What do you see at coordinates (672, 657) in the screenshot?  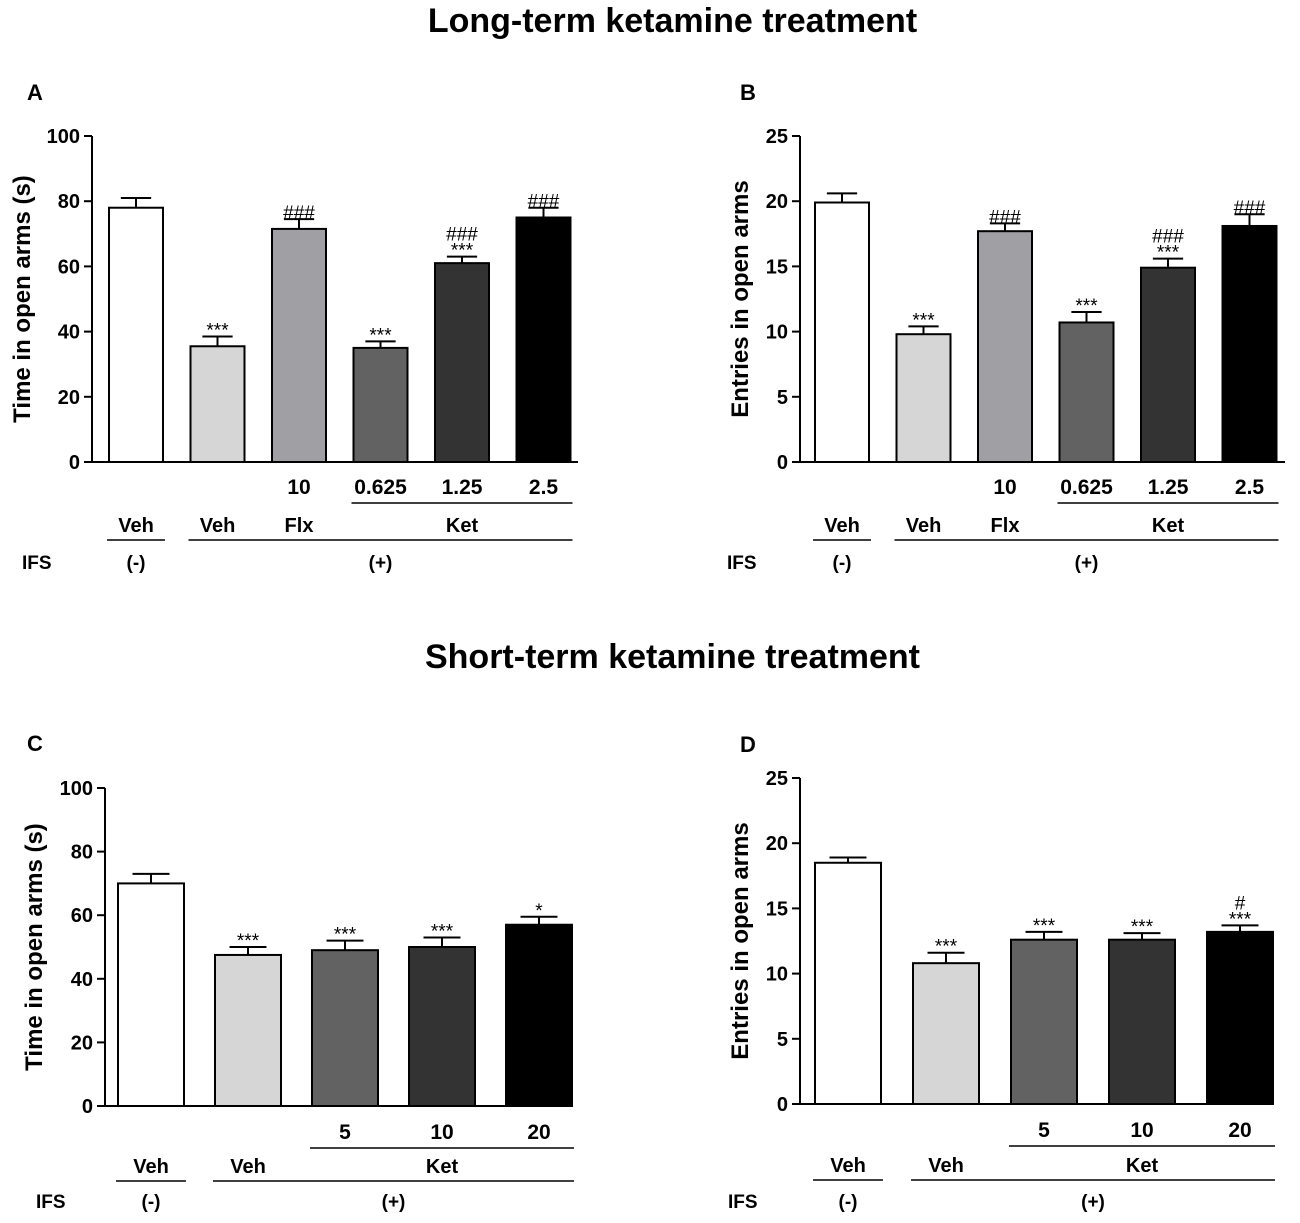 I see `section-title-short-term: Short-term ketamine treatment` at bounding box center [672, 657].